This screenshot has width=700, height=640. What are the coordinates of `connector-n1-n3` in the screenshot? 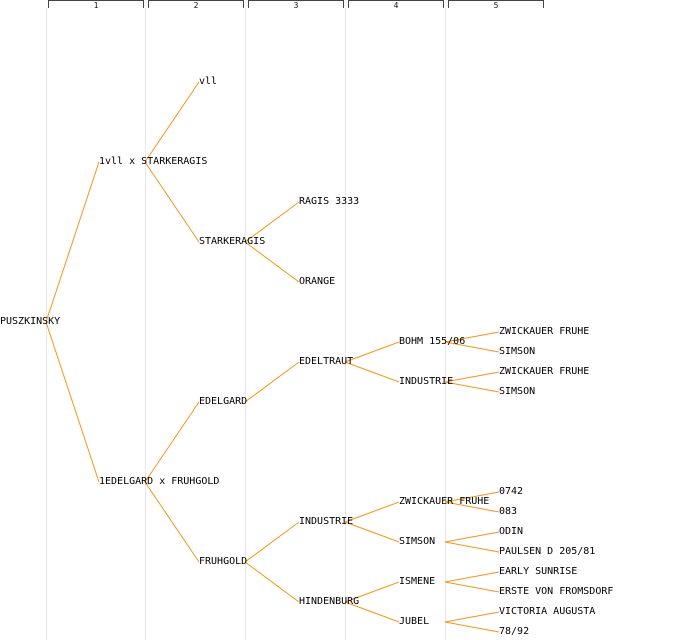 It's located at (172, 122).